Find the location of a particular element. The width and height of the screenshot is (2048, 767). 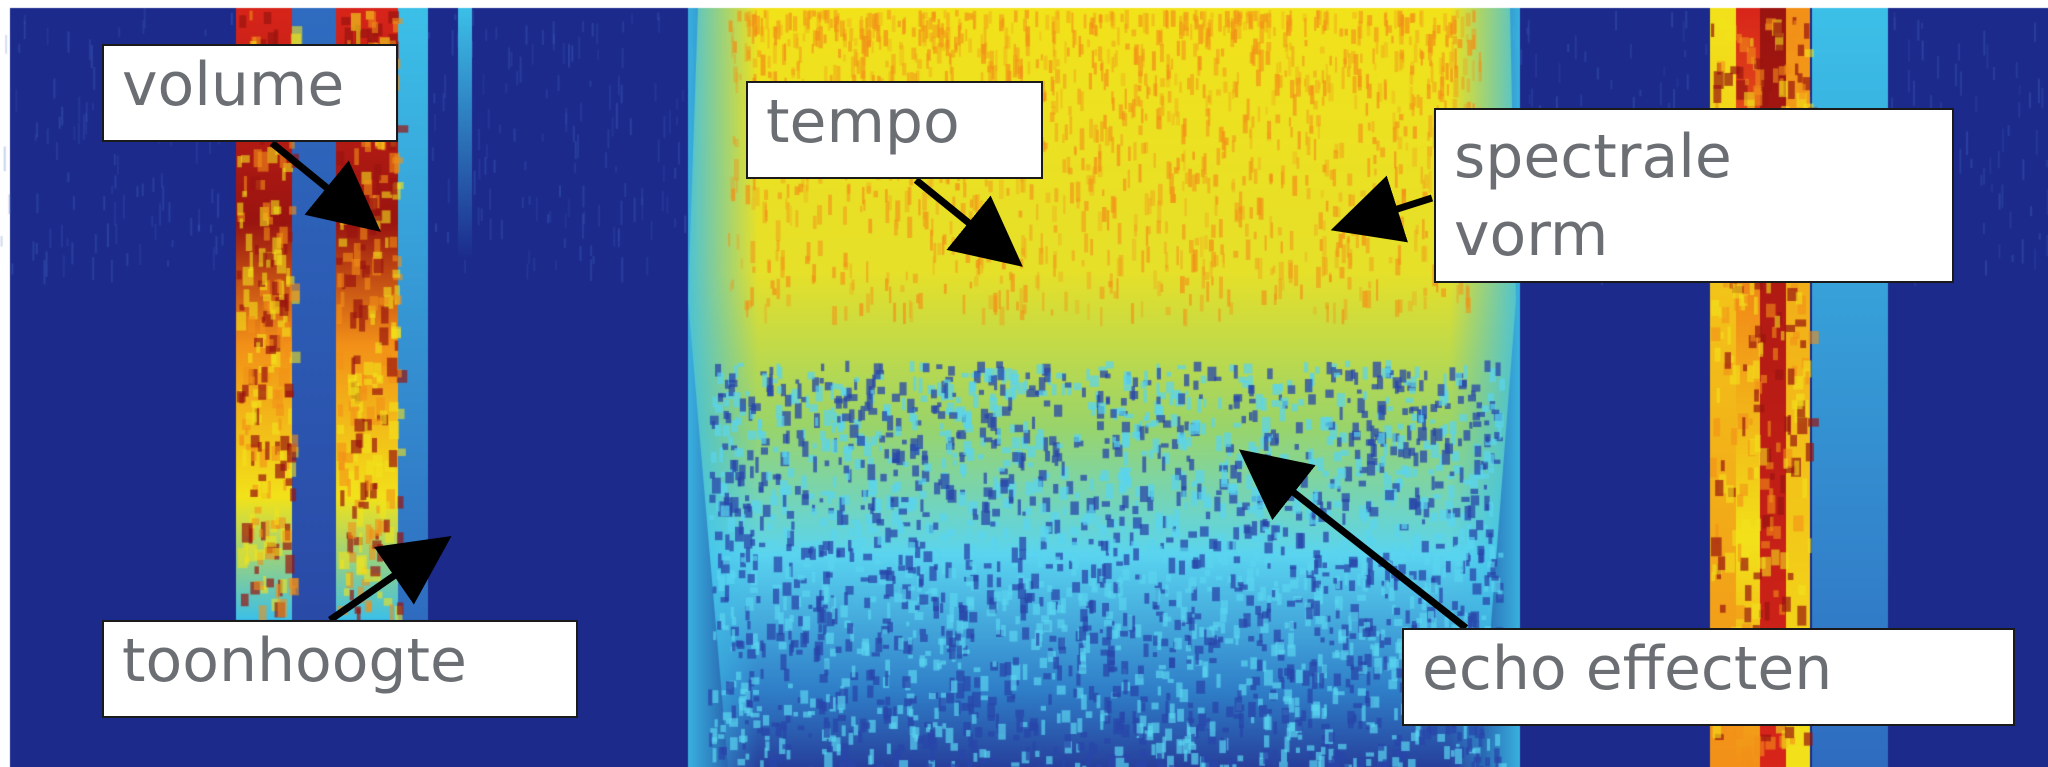

tempo-label-text: tempo is located at coordinates (863, 122).